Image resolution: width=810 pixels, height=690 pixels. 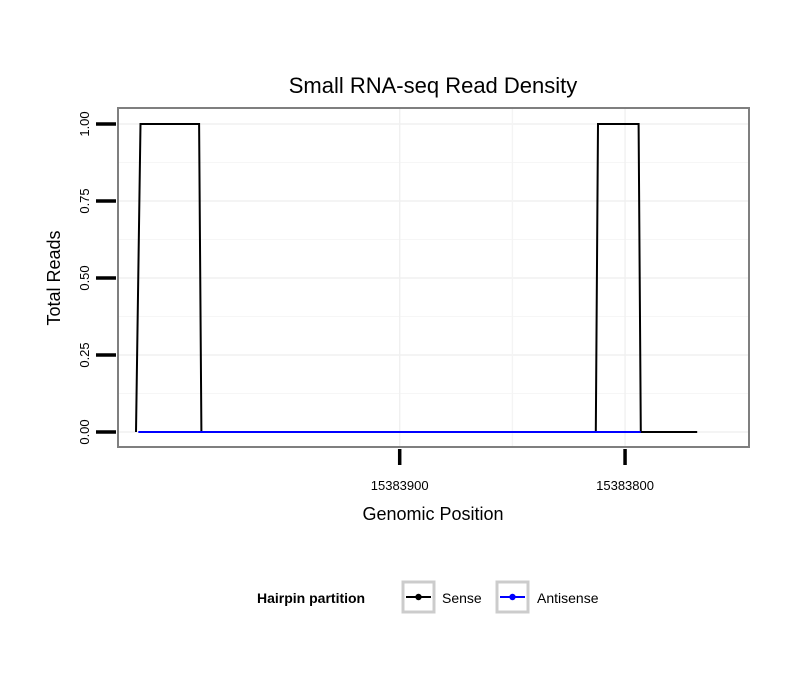 I want to click on x-tick-label: 15383900, so click(x=400, y=485).